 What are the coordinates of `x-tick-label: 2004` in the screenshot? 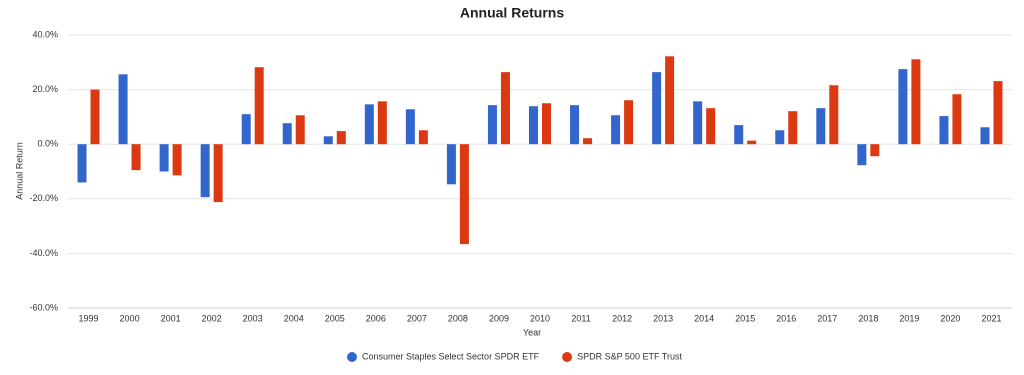 It's located at (294, 318).